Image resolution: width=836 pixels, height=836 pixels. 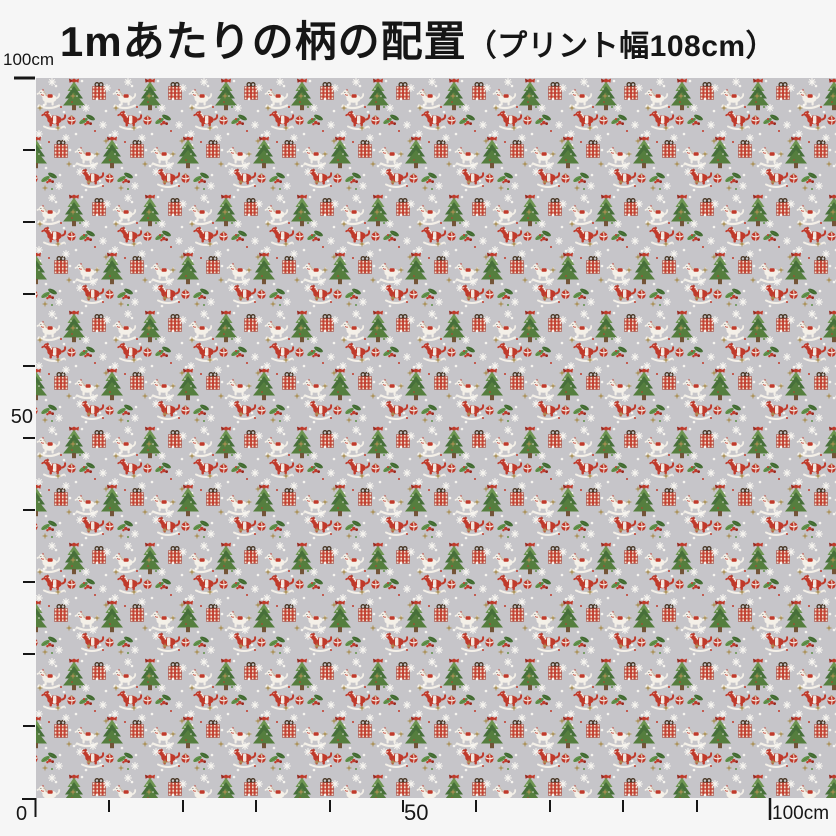 I want to click on title-sub: （プリント幅108cm）, so click(x=621, y=46).